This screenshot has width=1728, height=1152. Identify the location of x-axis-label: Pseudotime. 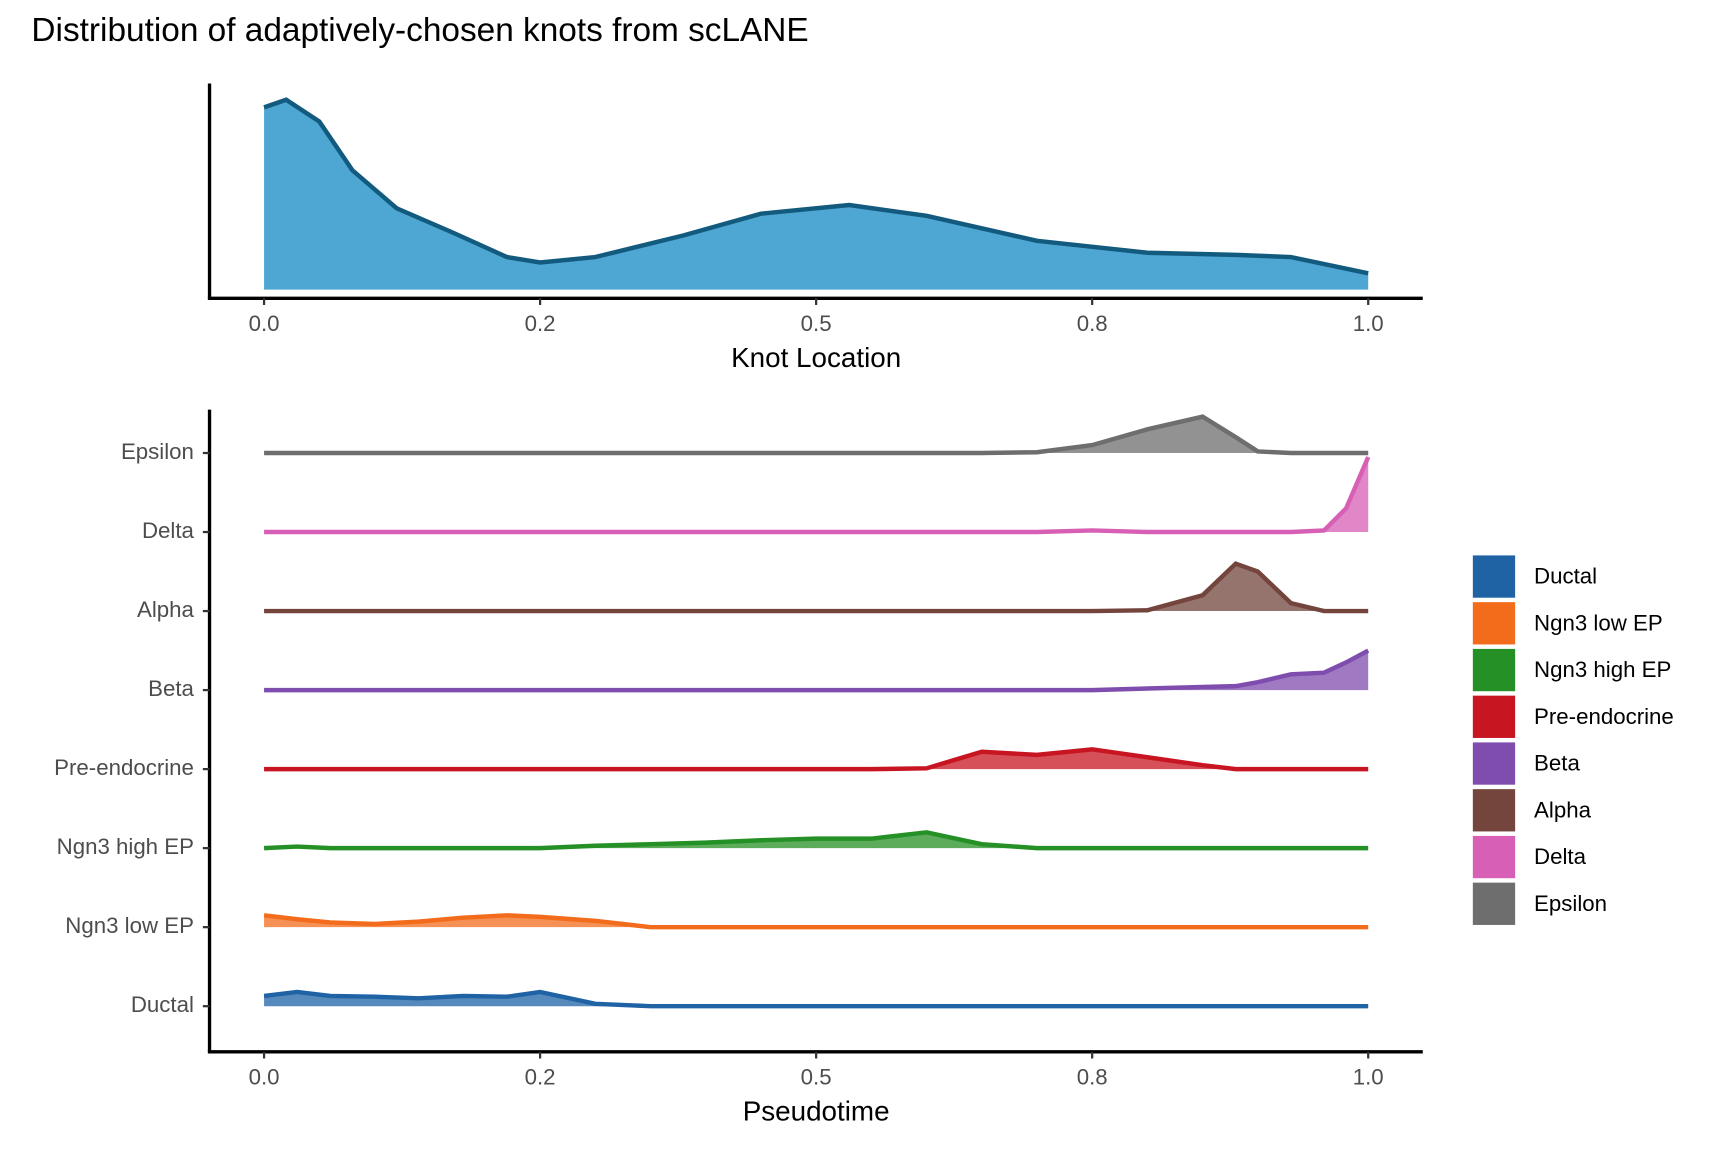
(816, 1110).